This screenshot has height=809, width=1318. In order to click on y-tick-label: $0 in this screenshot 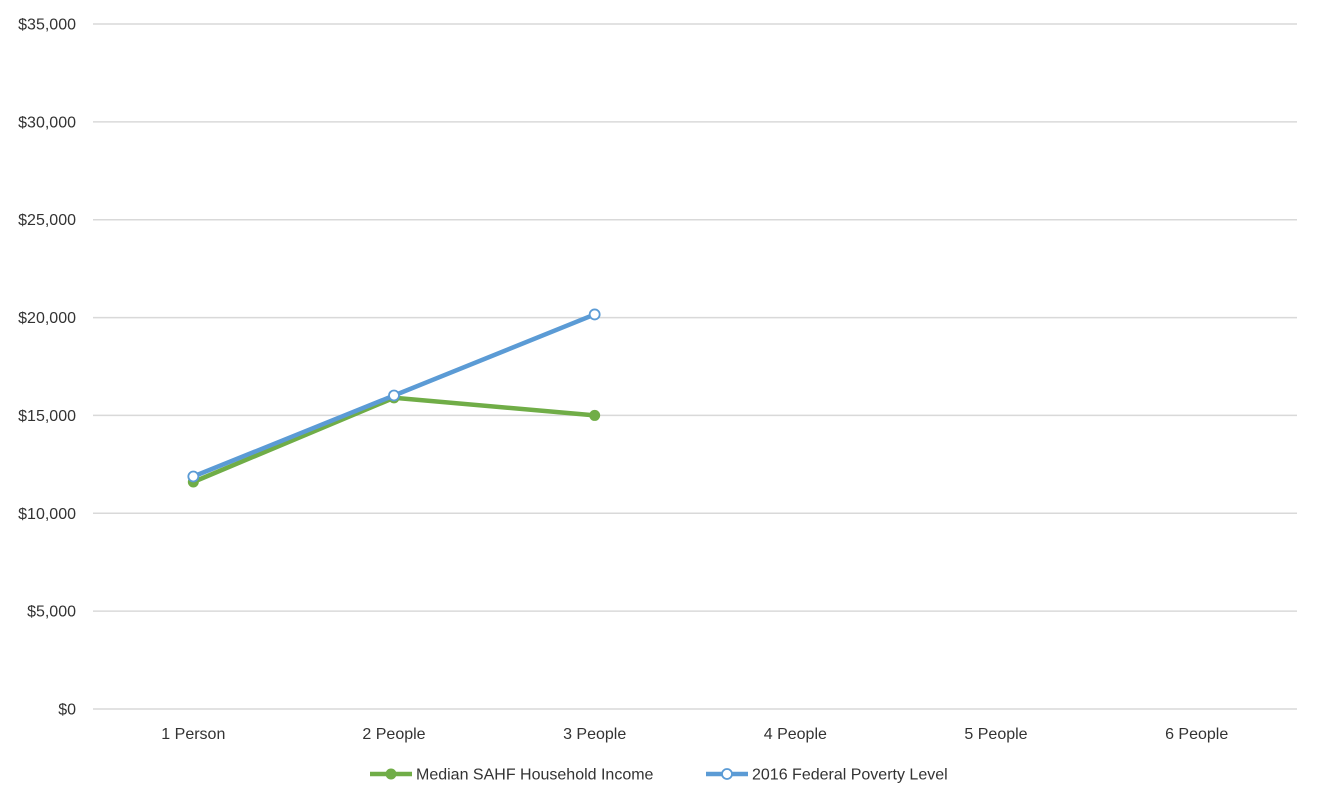, I will do `click(67, 710)`.